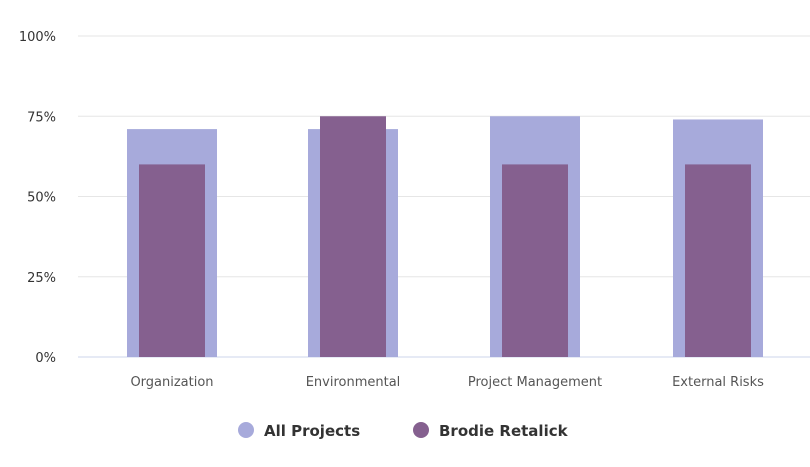 The width and height of the screenshot is (810, 467). Describe the element at coordinates (353, 382) in the screenshot. I see `x-tick-label: Environmental` at that location.